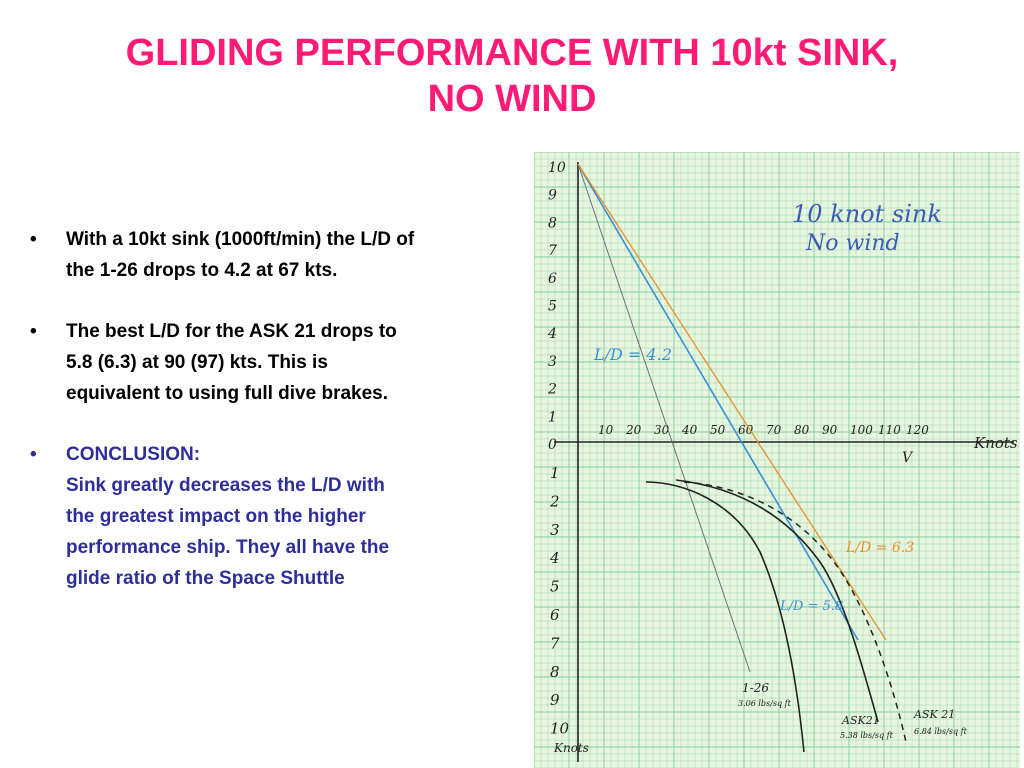 The width and height of the screenshot is (1024, 768). I want to click on y-tick-label: 0, so click(552, 445).